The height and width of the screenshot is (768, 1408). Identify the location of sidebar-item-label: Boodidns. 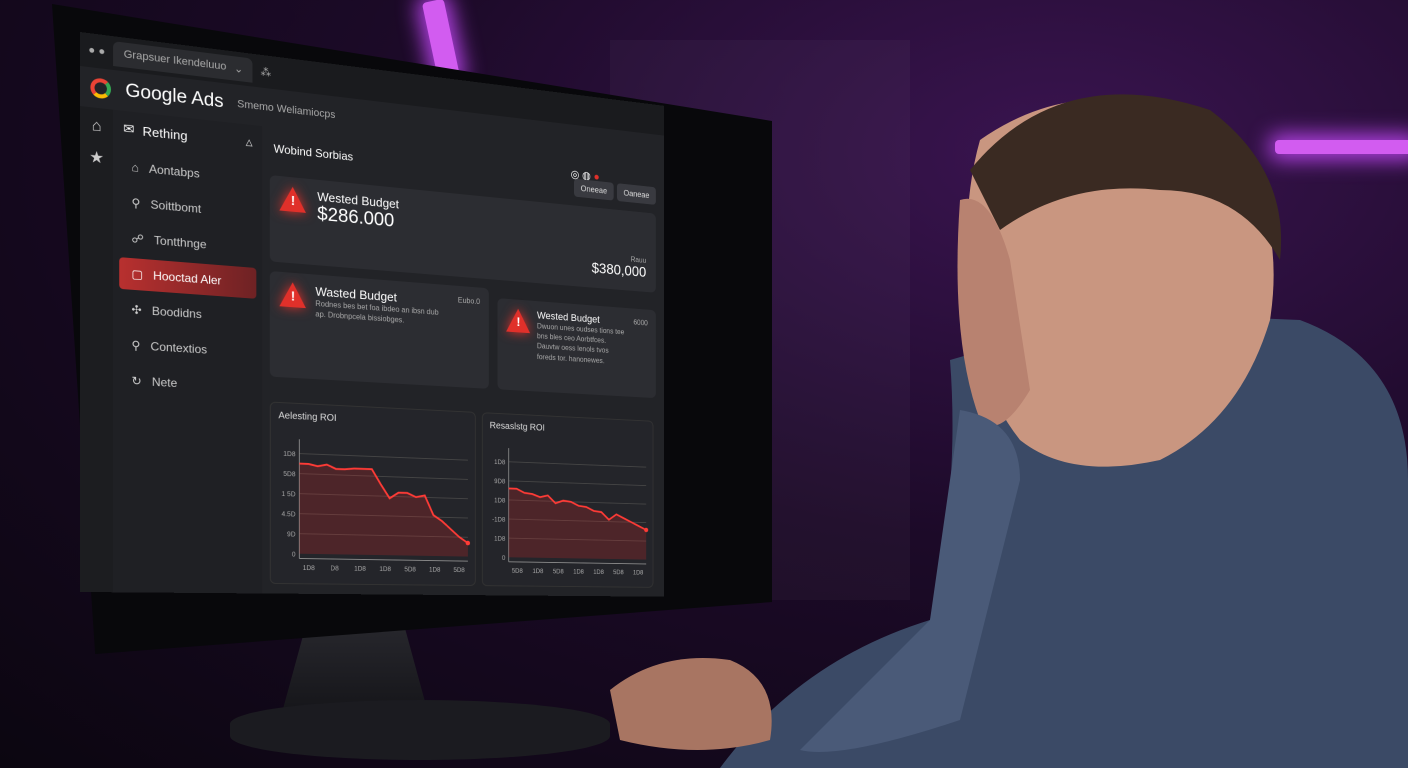
(176, 313).